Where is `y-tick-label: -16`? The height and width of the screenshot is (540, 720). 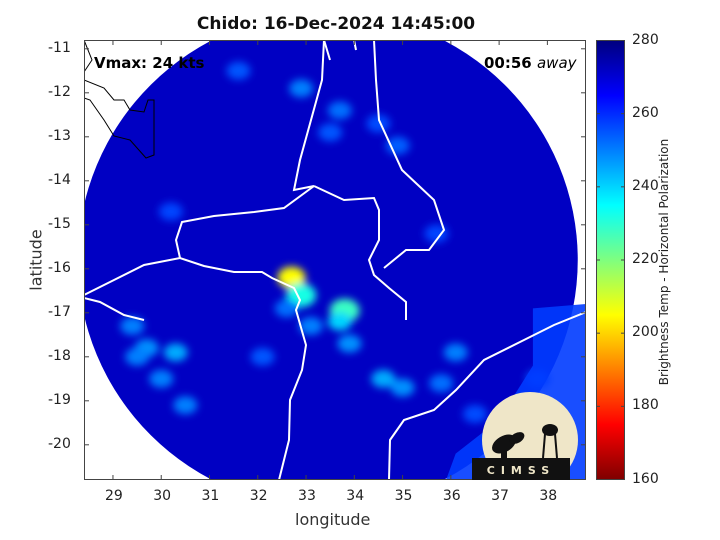 y-tick-label: -16 is located at coordinates (59, 267).